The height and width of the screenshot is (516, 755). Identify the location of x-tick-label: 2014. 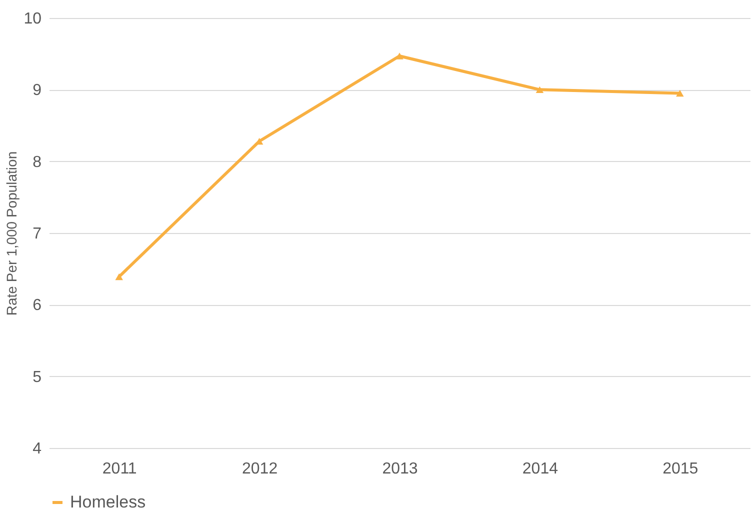
(540, 469).